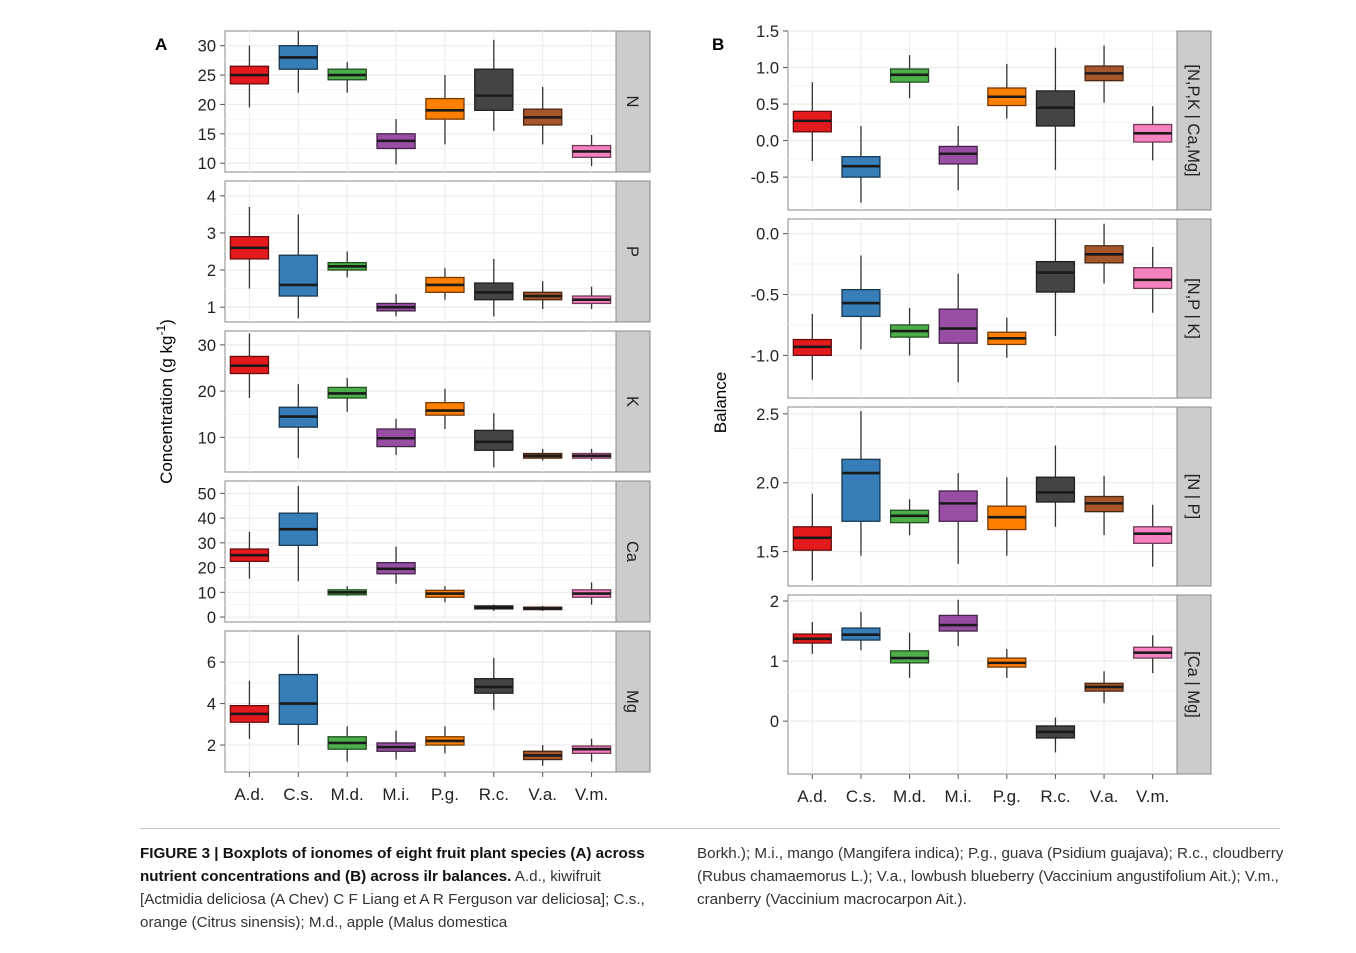  I want to click on x-tick-label: A.d., so click(812, 796).